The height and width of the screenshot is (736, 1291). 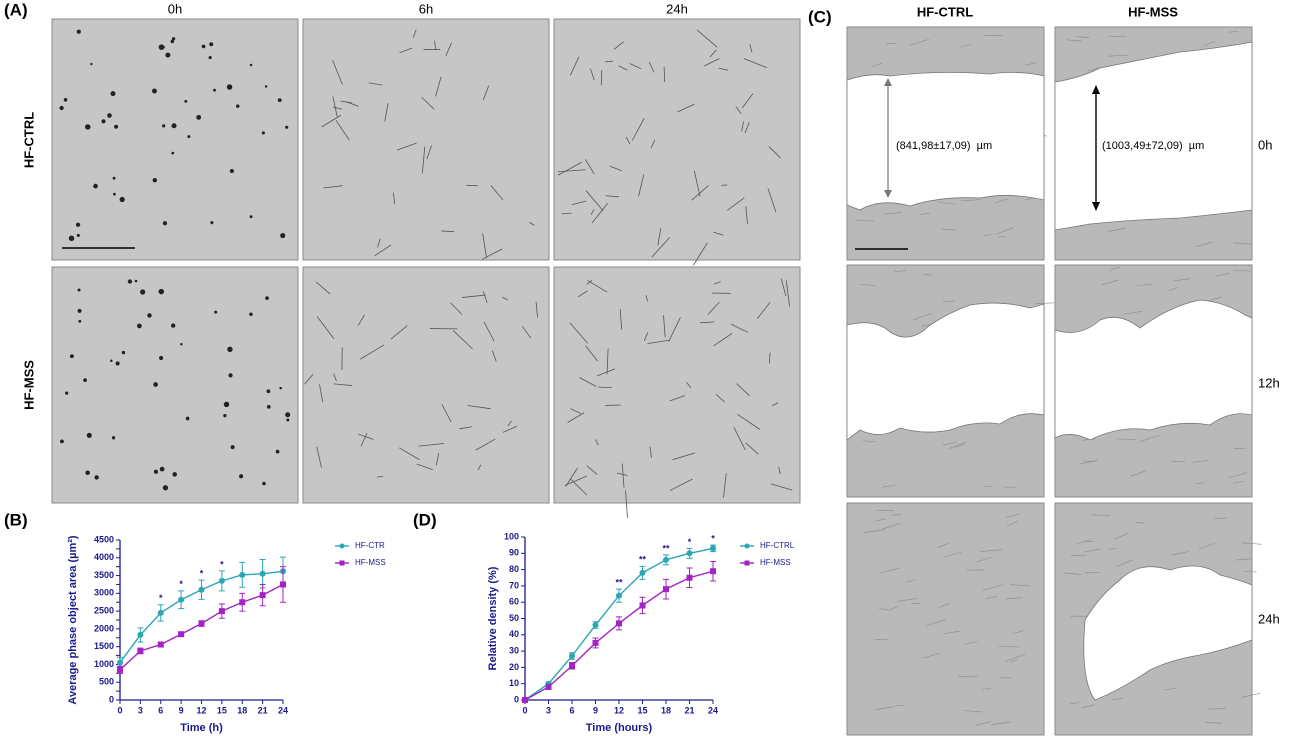 I want to click on x-tick-label: 24, so click(x=283, y=710).